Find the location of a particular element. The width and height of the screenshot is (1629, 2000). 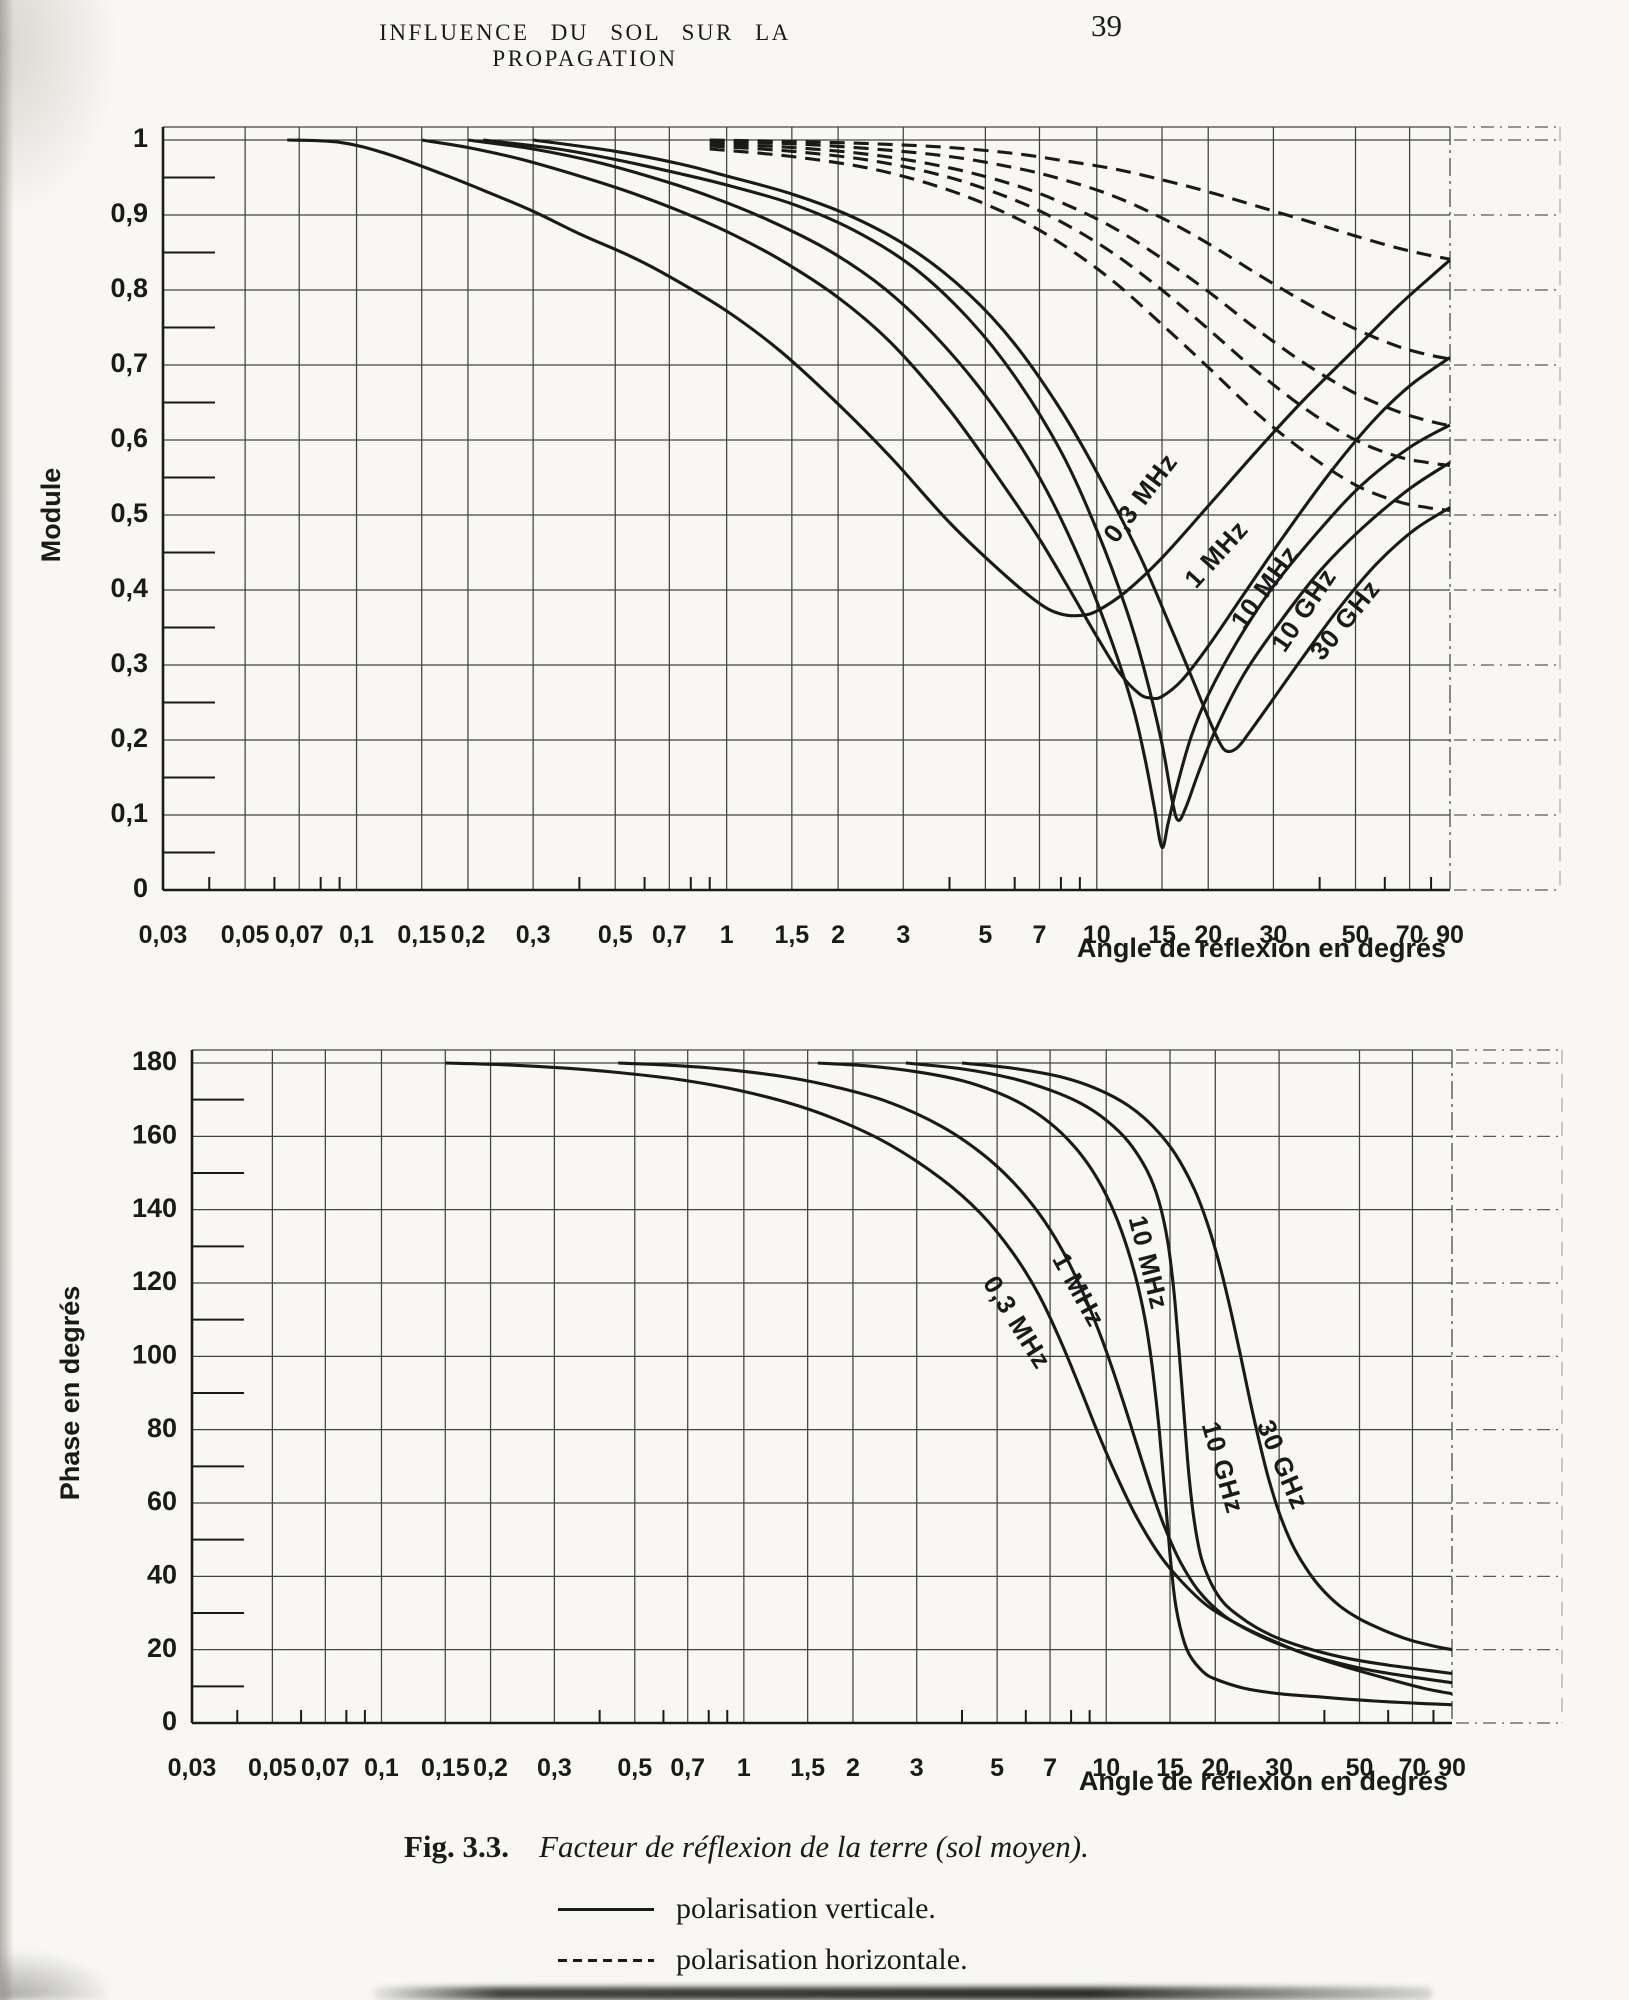

svg-text: 140 is located at coordinates (154, 1208).